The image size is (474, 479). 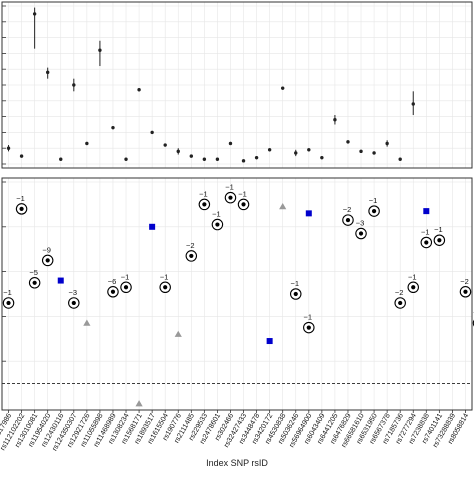 I want to click on x-axis-label: Index SNP rsID, so click(x=237, y=463).